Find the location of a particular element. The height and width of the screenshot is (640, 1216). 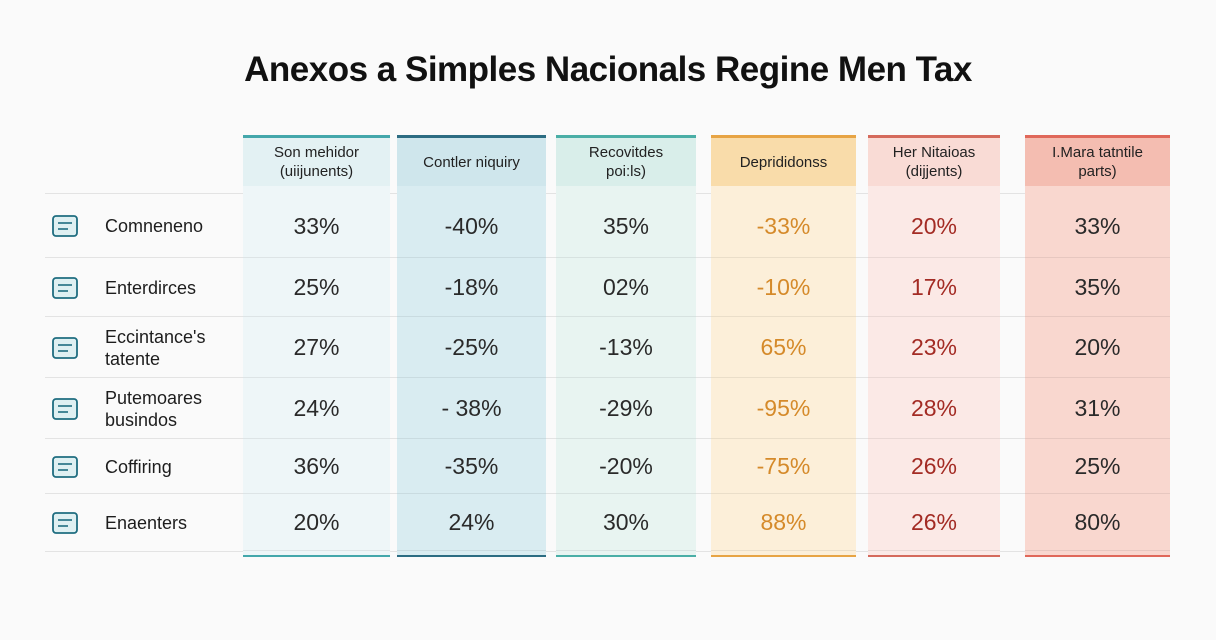

row-label: Enterdirces is located at coordinates (151, 287).